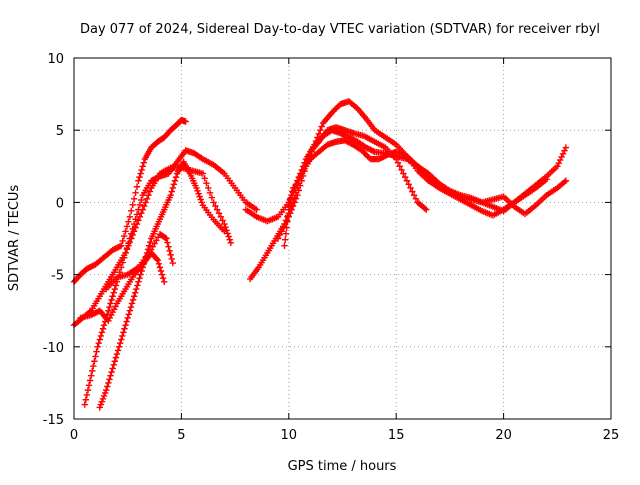  Describe the element at coordinates (181, 435) in the screenshot. I see `x-tick-label: 5` at that location.